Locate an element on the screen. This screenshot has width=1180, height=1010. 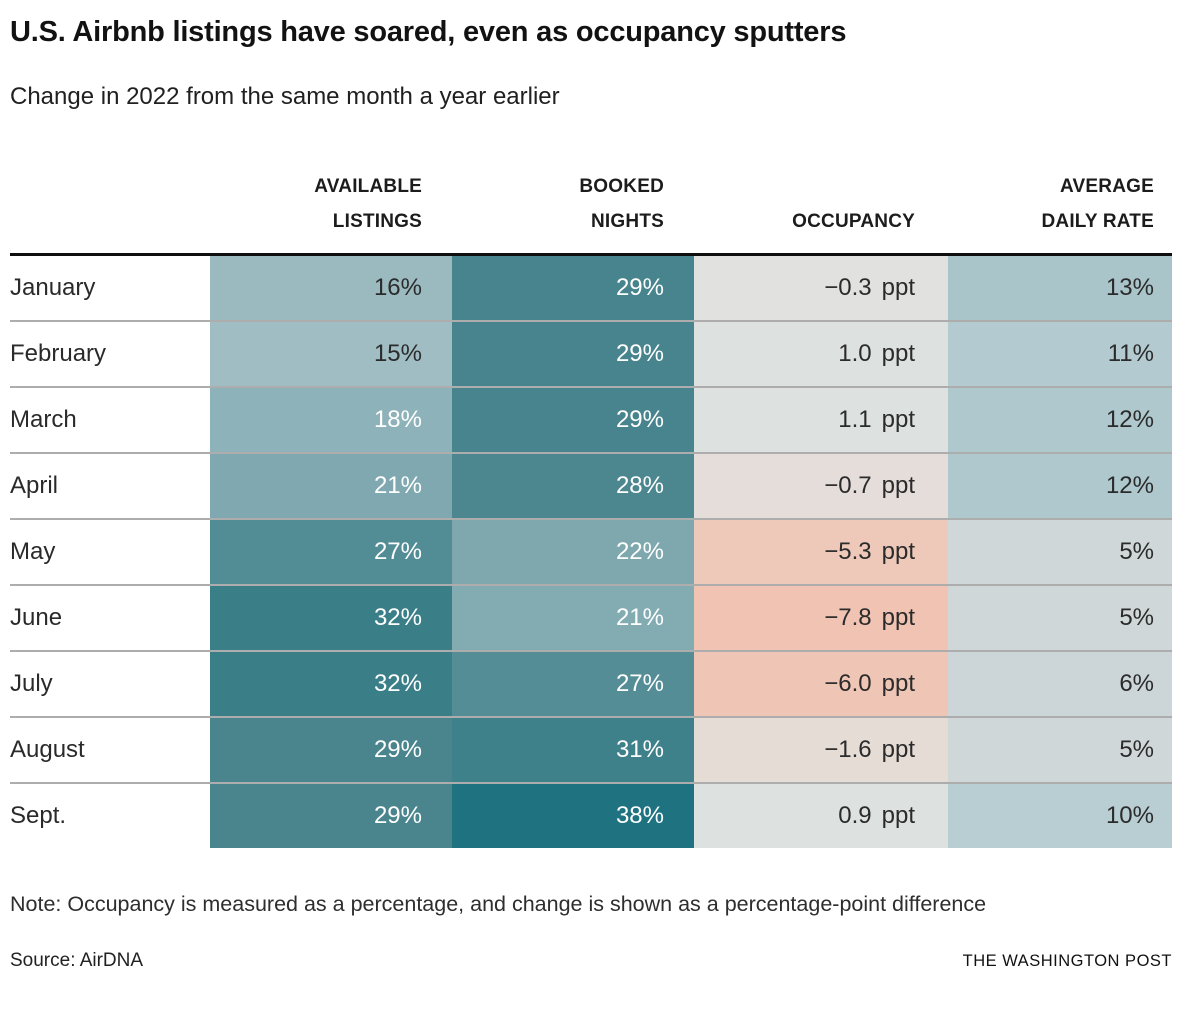
cell-available-listings: 27% is located at coordinates (331, 552).